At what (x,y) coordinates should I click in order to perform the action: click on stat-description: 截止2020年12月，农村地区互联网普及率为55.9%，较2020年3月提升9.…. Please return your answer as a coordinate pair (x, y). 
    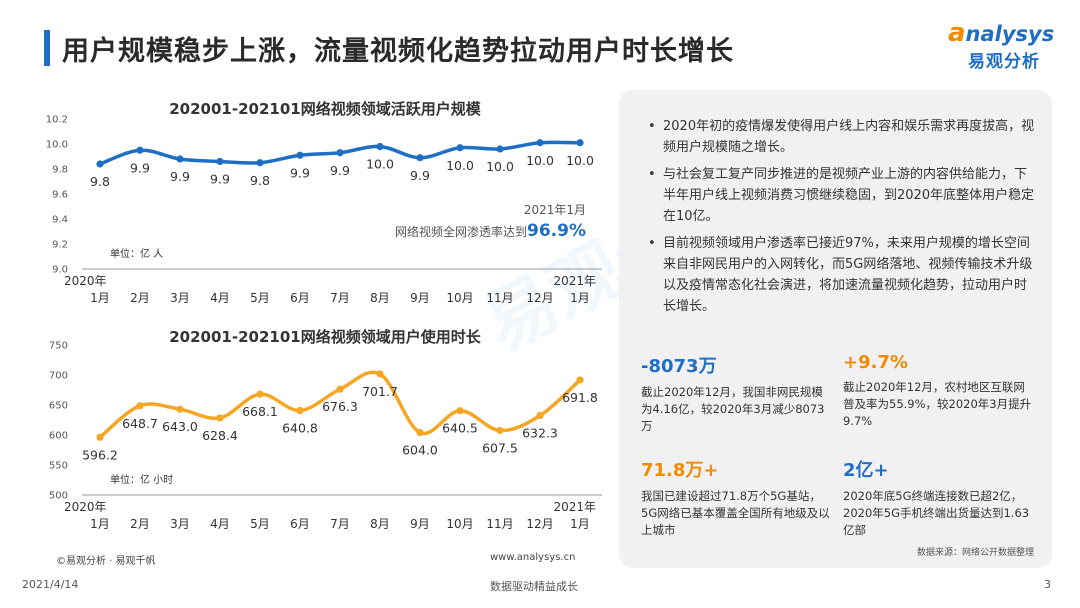
    Looking at the image, I should click on (937, 404).